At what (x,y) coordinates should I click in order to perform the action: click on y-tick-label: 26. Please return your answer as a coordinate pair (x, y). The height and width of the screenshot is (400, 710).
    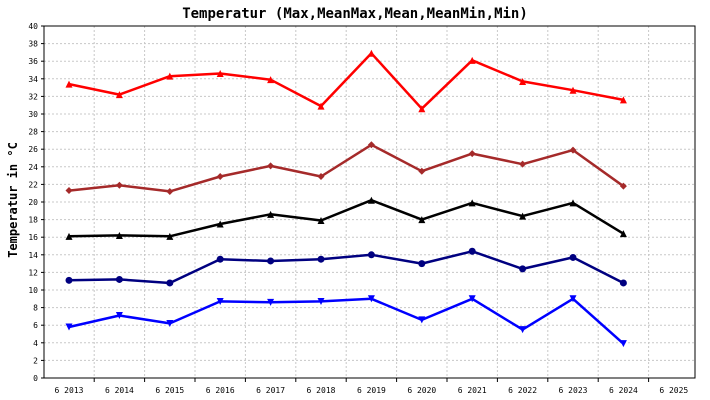
    Looking at the image, I should click on (33, 149).